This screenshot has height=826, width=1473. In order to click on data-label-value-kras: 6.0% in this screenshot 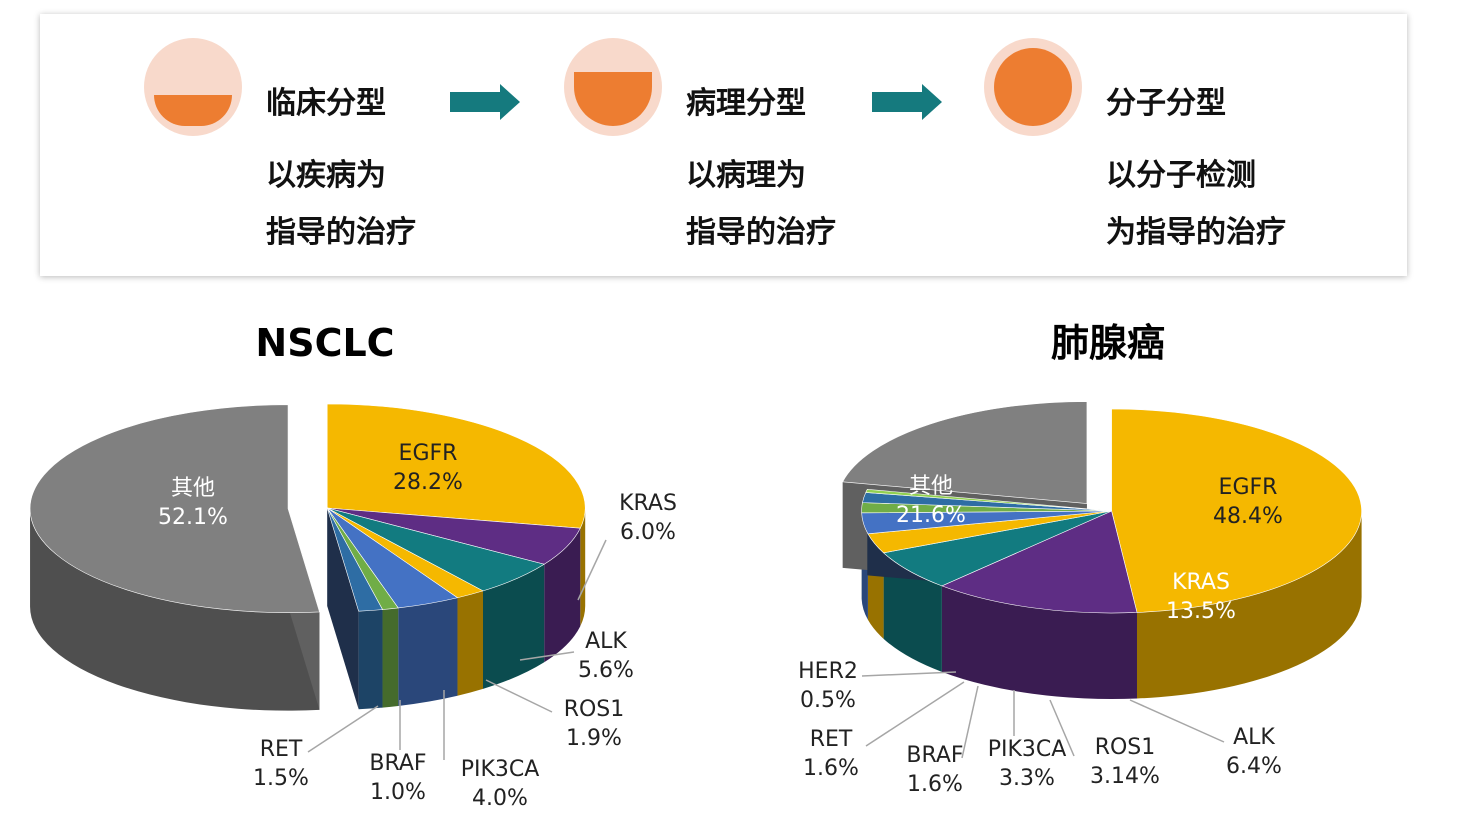, I will do `click(648, 532)`.